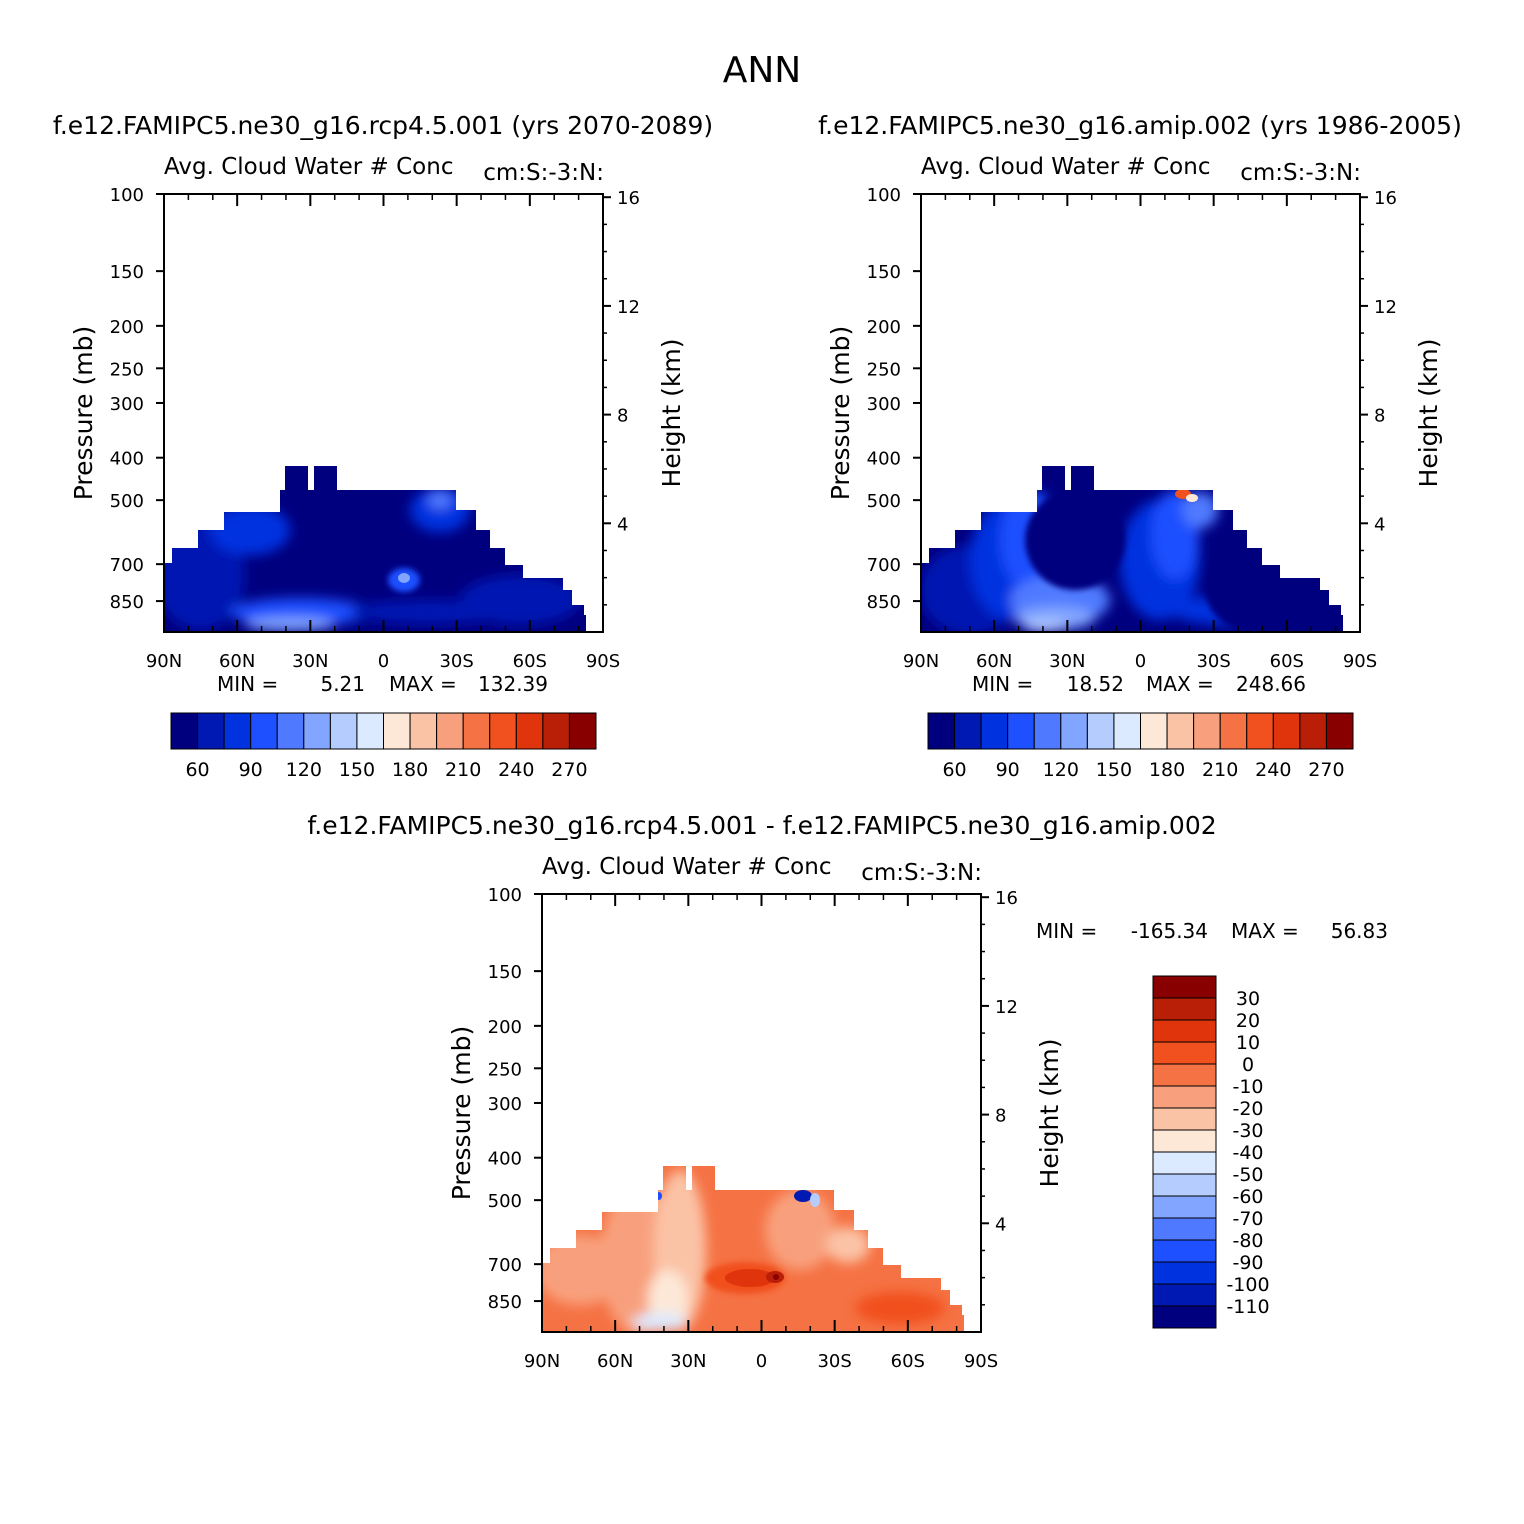  What do you see at coordinates (505, 1302) in the screenshot?
I see `pressure-tick-label: 850` at bounding box center [505, 1302].